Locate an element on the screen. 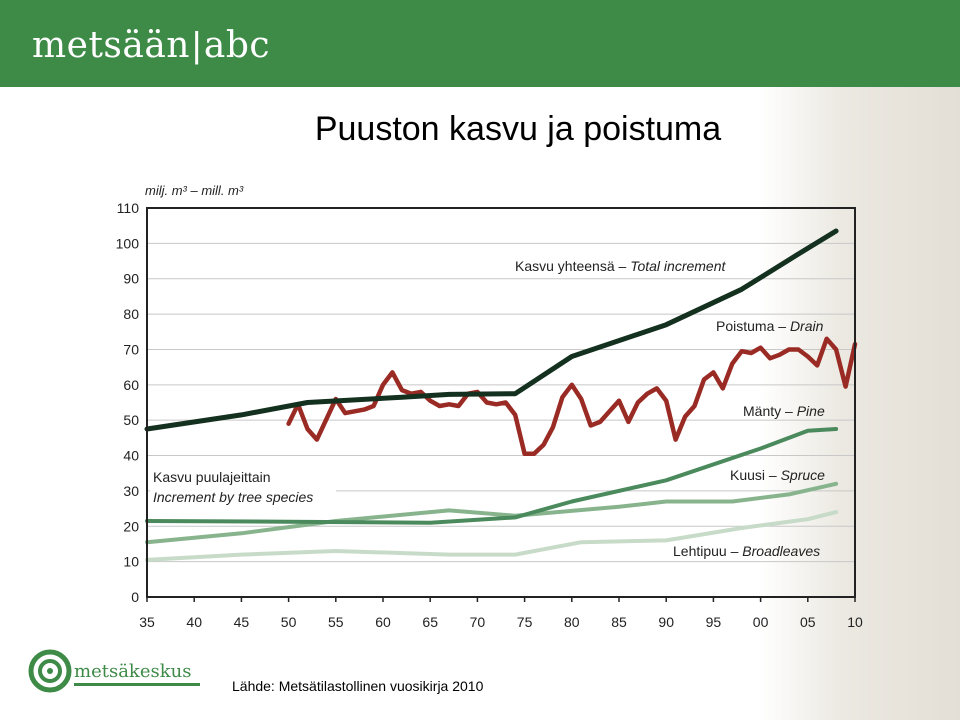  annotation-total: Kasvu yhteensä – Total increment is located at coordinates (620, 266).